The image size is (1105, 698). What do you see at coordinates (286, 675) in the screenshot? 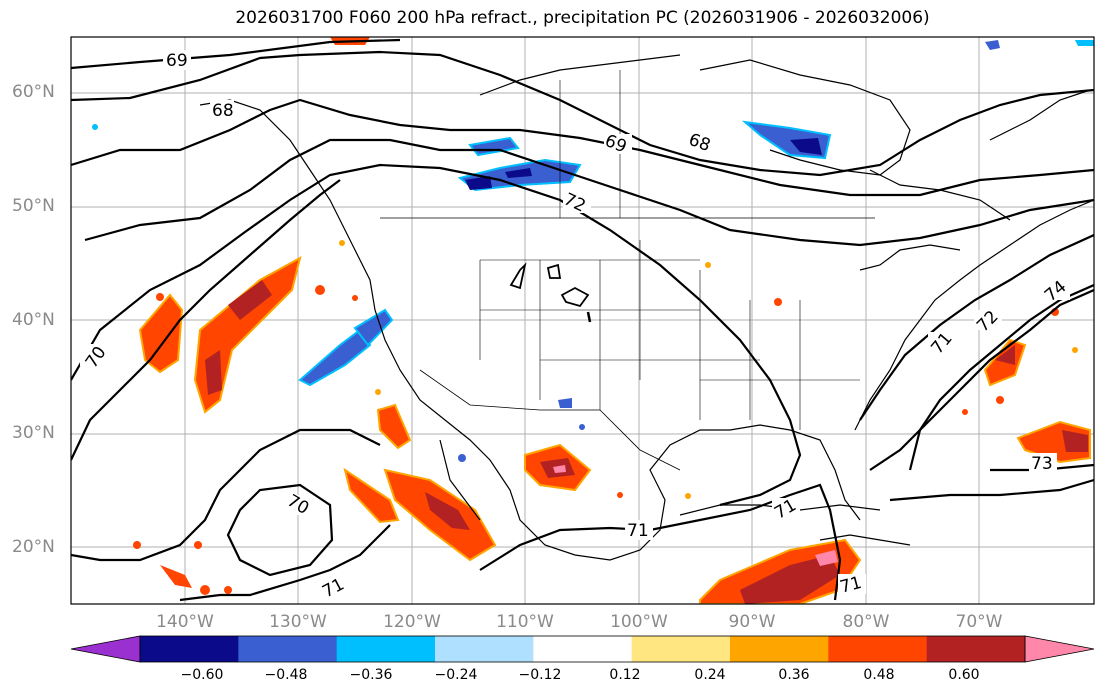
I see `colorbar-tick: −0.48` at bounding box center [286, 675].